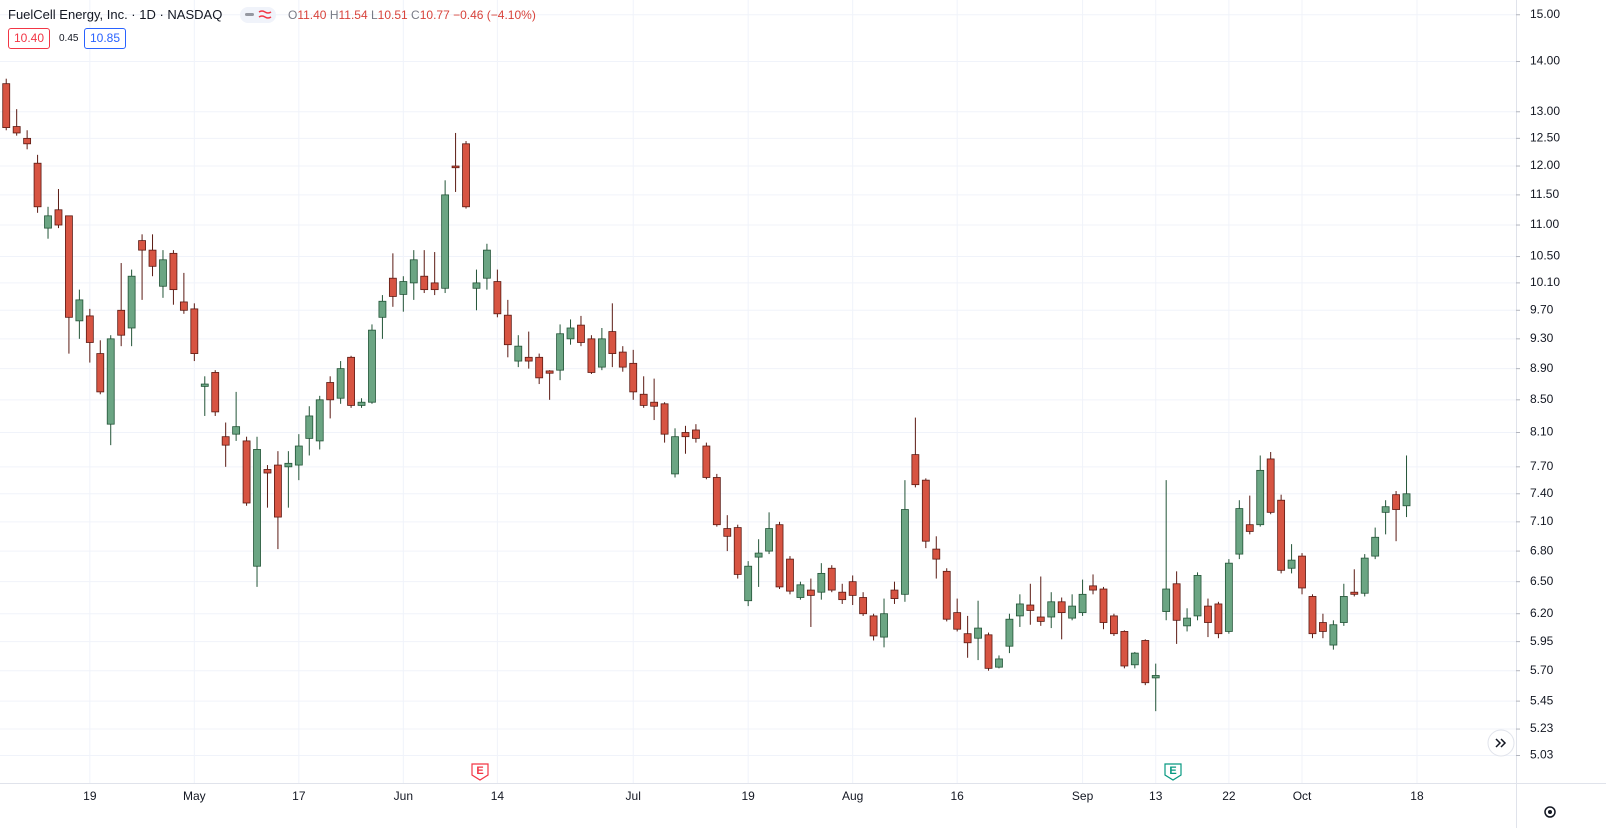 This screenshot has width=1606, height=828. I want to click on ohlc-value: 11.40, so click(312, 15).